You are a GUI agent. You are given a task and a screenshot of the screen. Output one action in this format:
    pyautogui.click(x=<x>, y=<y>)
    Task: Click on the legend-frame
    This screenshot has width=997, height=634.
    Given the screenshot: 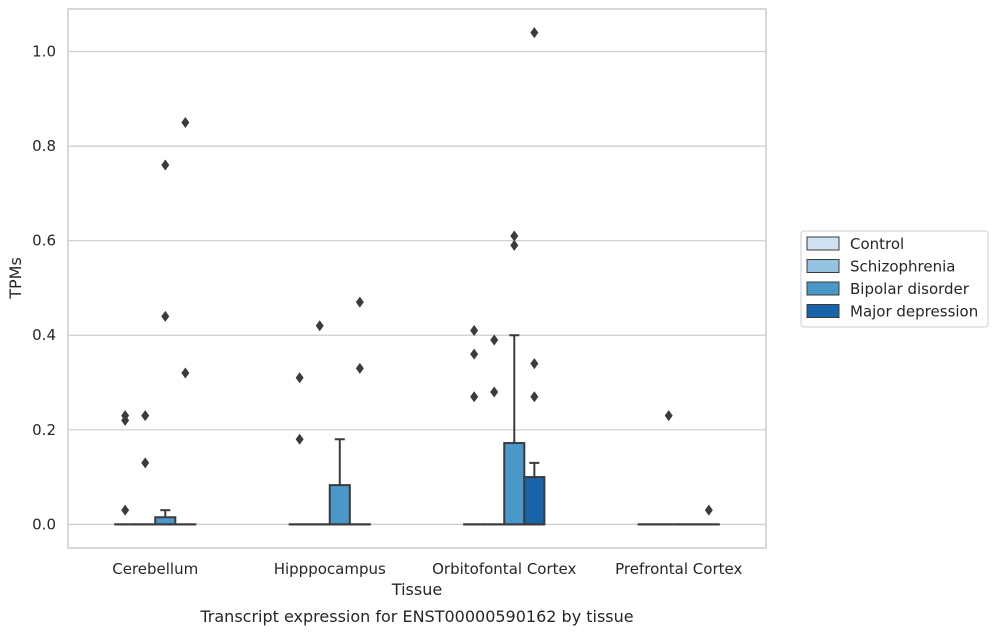 What is the action you would take?
    pyautogui.click(x=894, y=279)
    